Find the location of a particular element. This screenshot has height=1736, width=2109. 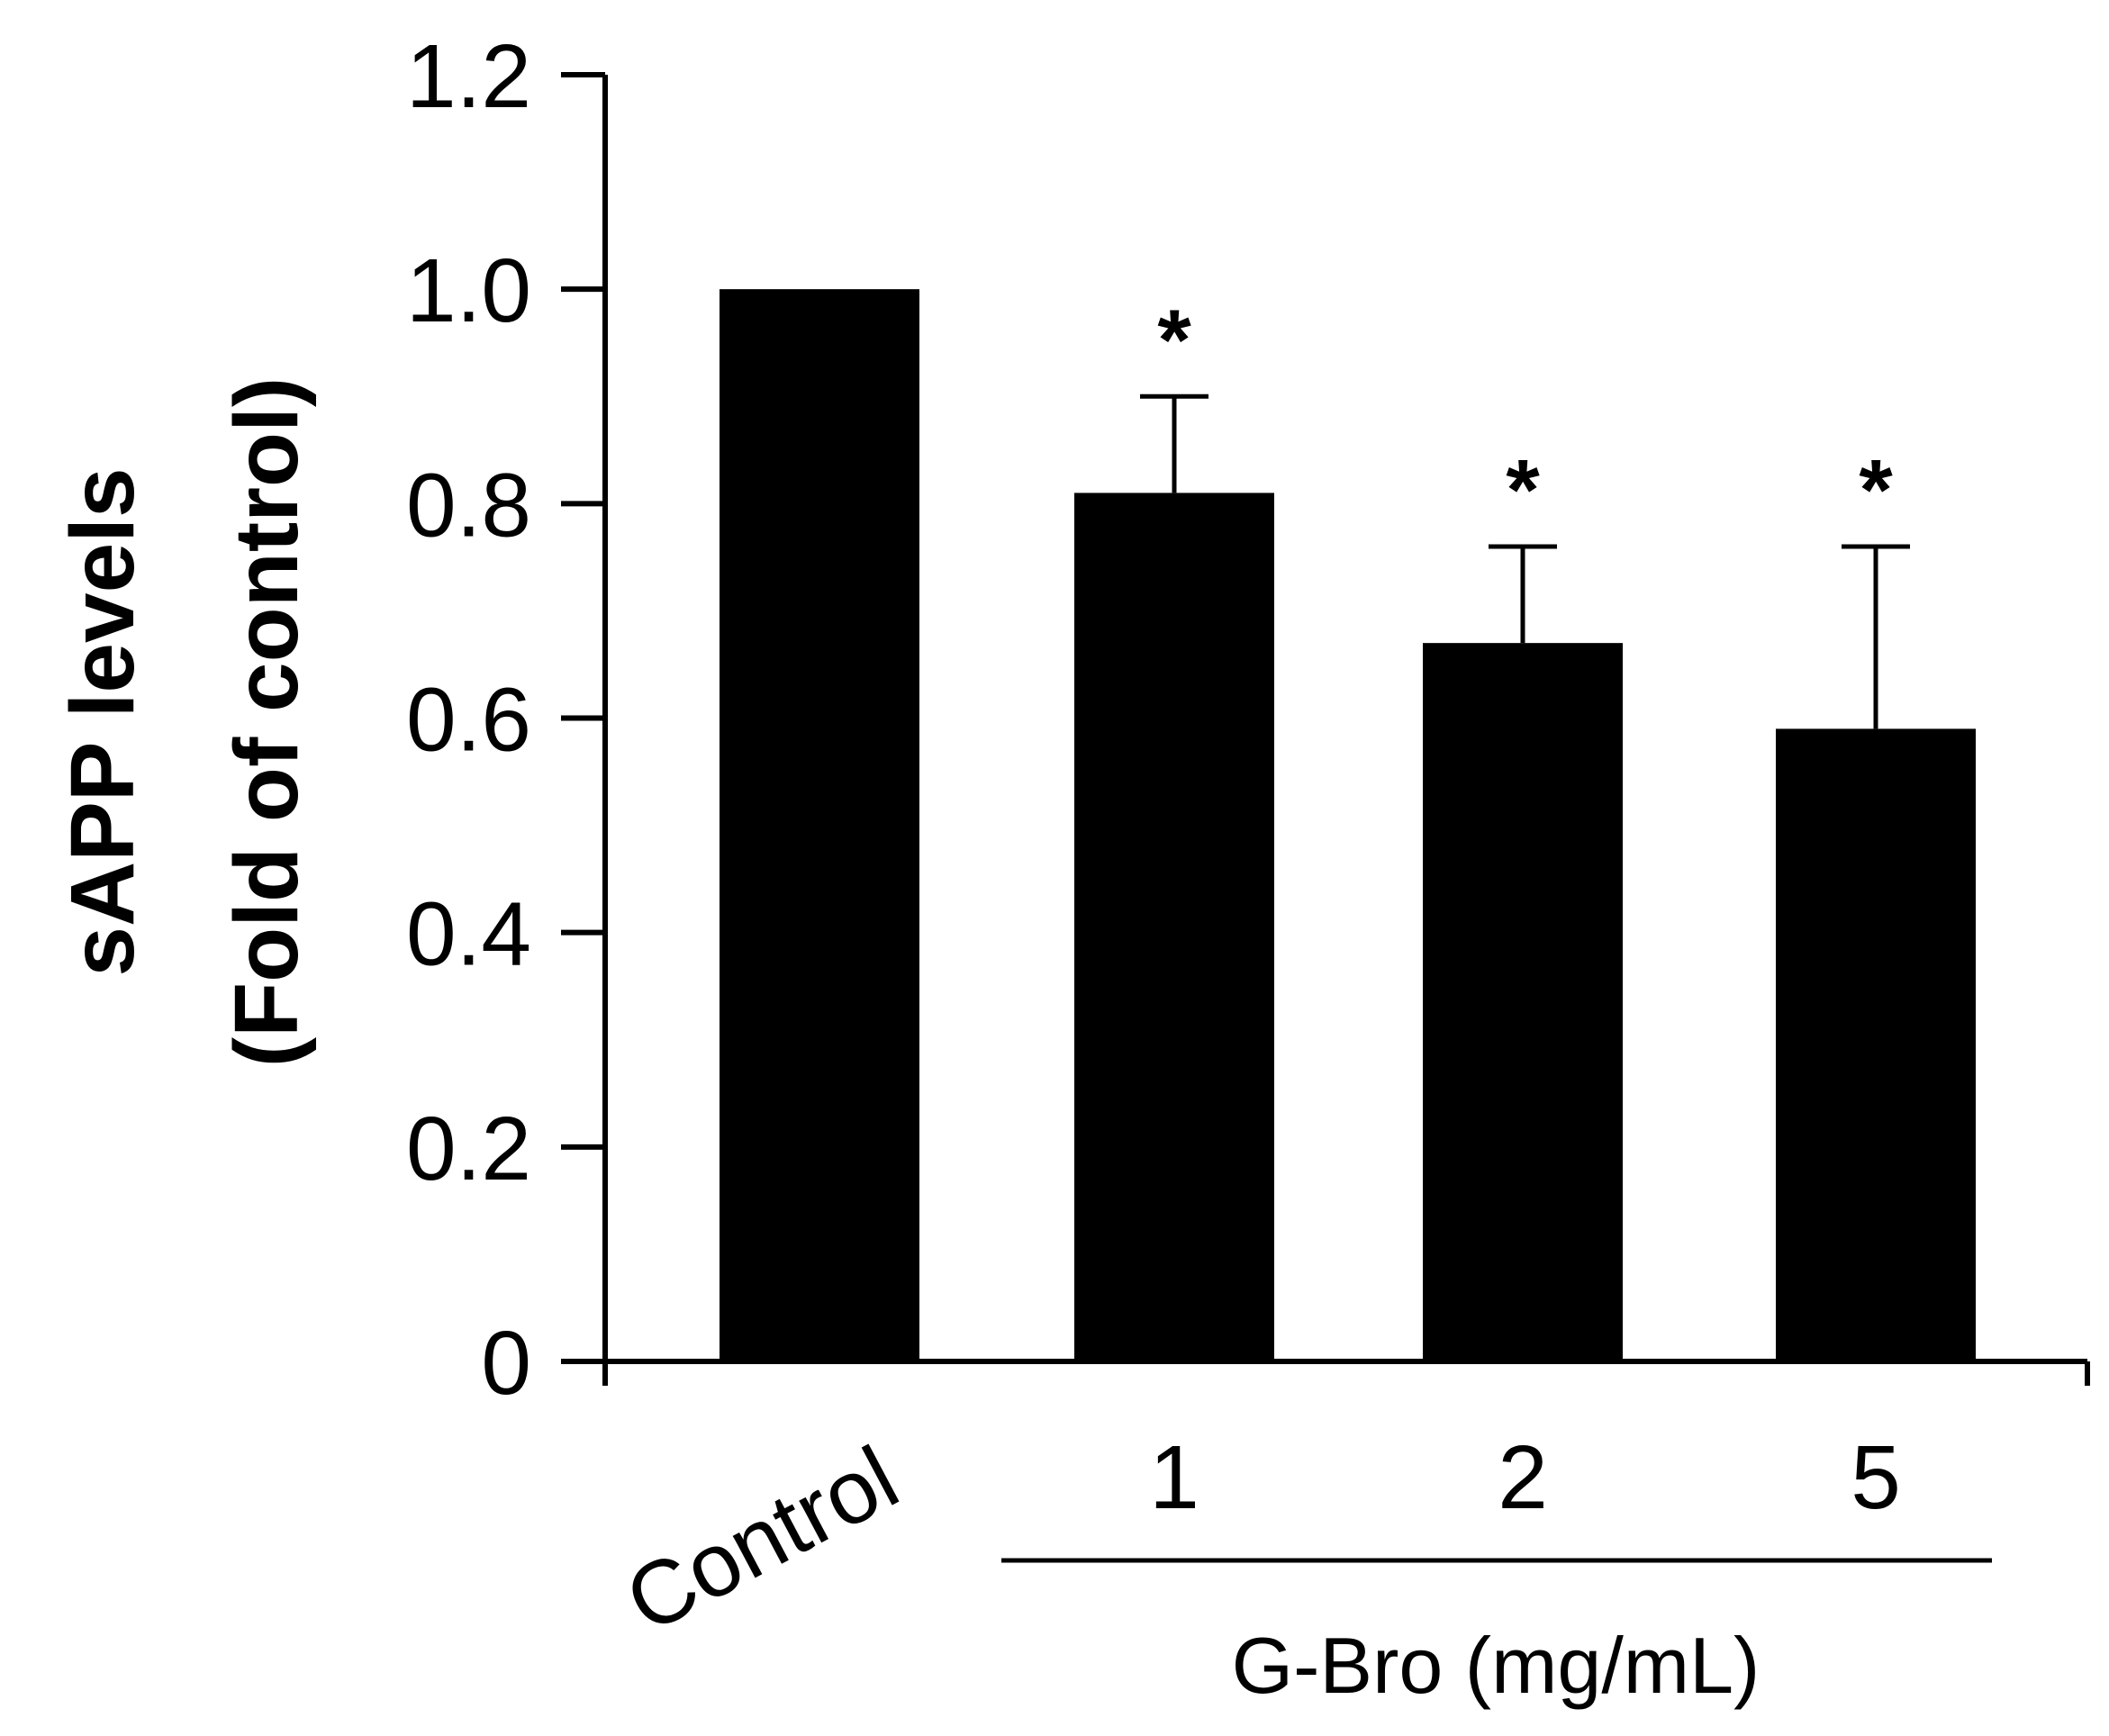

y-ticks: 0 0.2 0.4 0.6 0.8 1.0 1.2 is located at coordinates (505, 720).